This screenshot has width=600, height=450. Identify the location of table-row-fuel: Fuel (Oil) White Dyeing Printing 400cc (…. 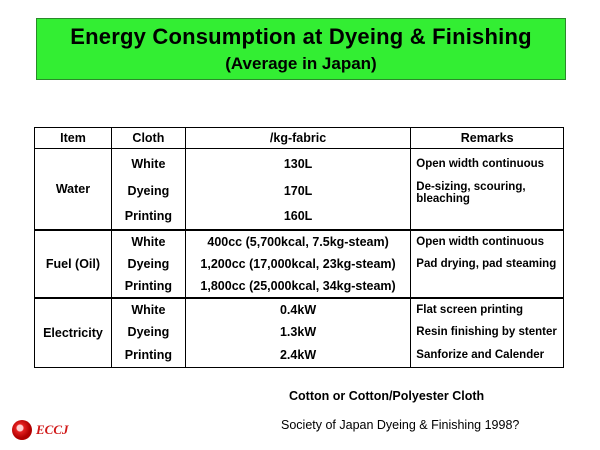
(299, 264).